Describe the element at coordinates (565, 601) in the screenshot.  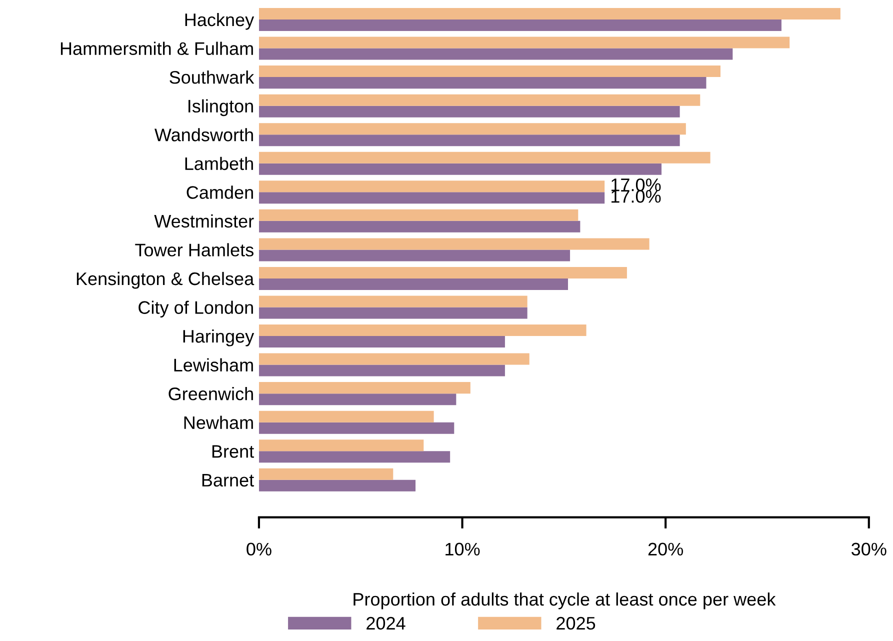
I see `x-axis-title: Proportion of adults that cycle at least once per week` at that location.